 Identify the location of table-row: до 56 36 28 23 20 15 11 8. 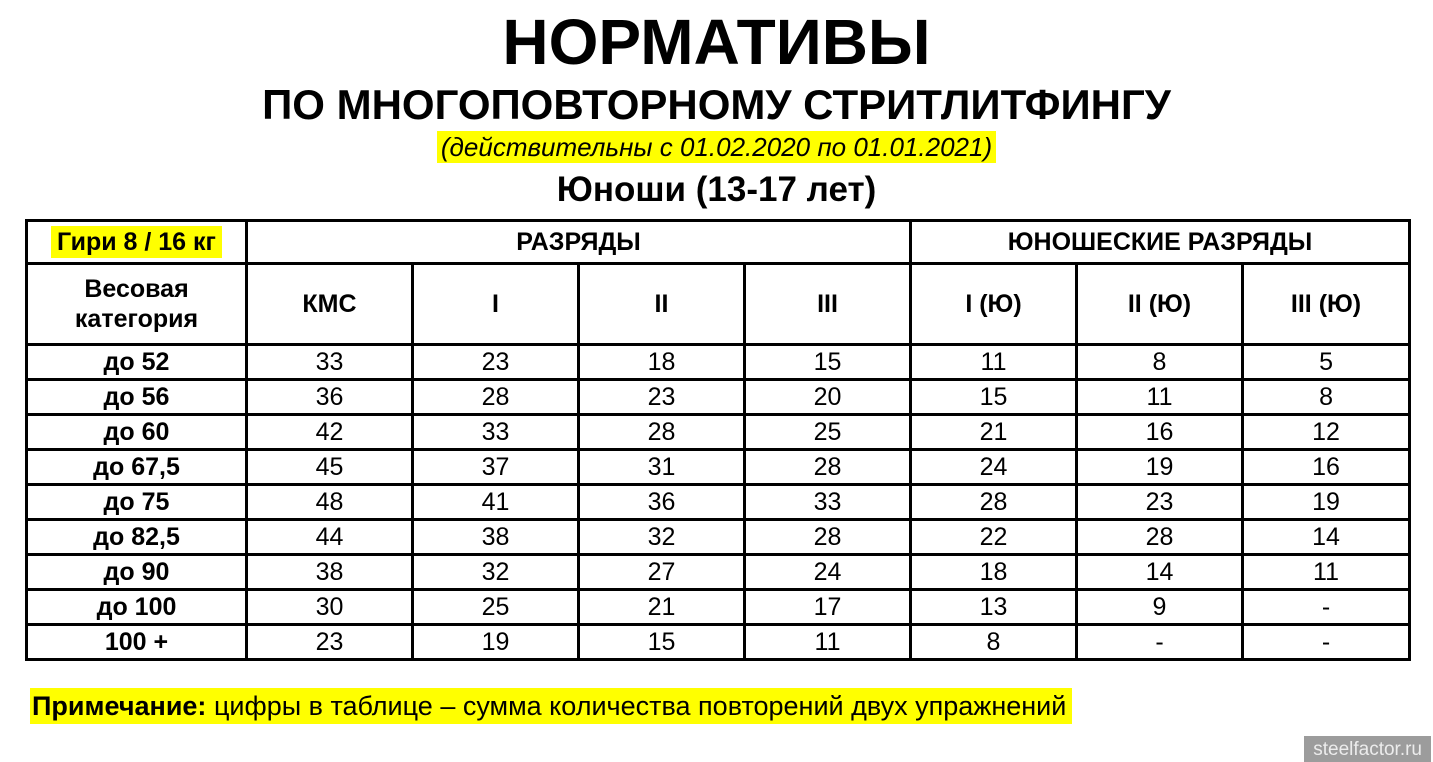
(718, 397).